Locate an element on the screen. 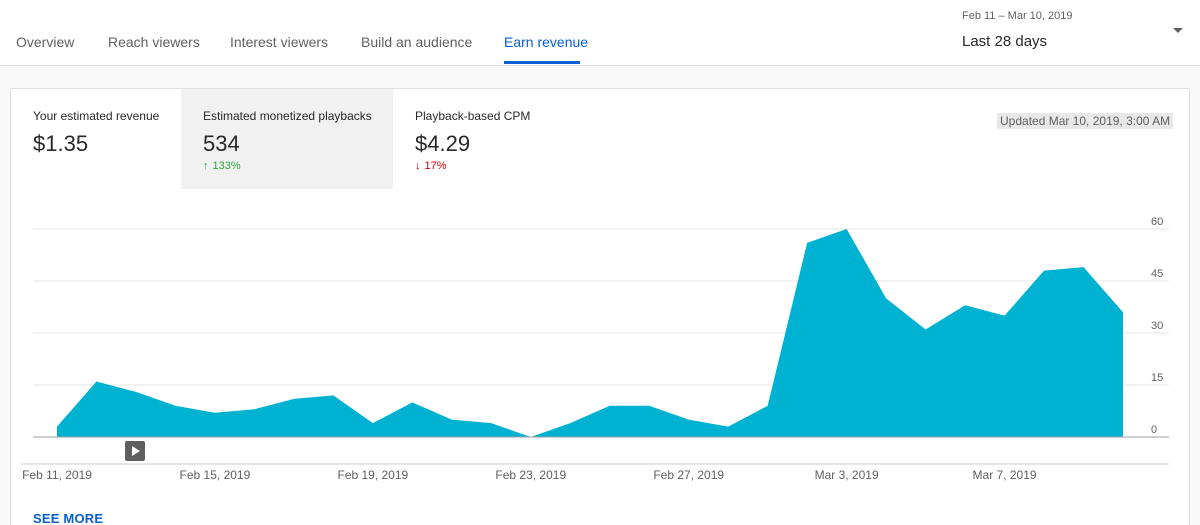  x-tick-label: Feb 15, 2019 is located at coordinates (215, 475).